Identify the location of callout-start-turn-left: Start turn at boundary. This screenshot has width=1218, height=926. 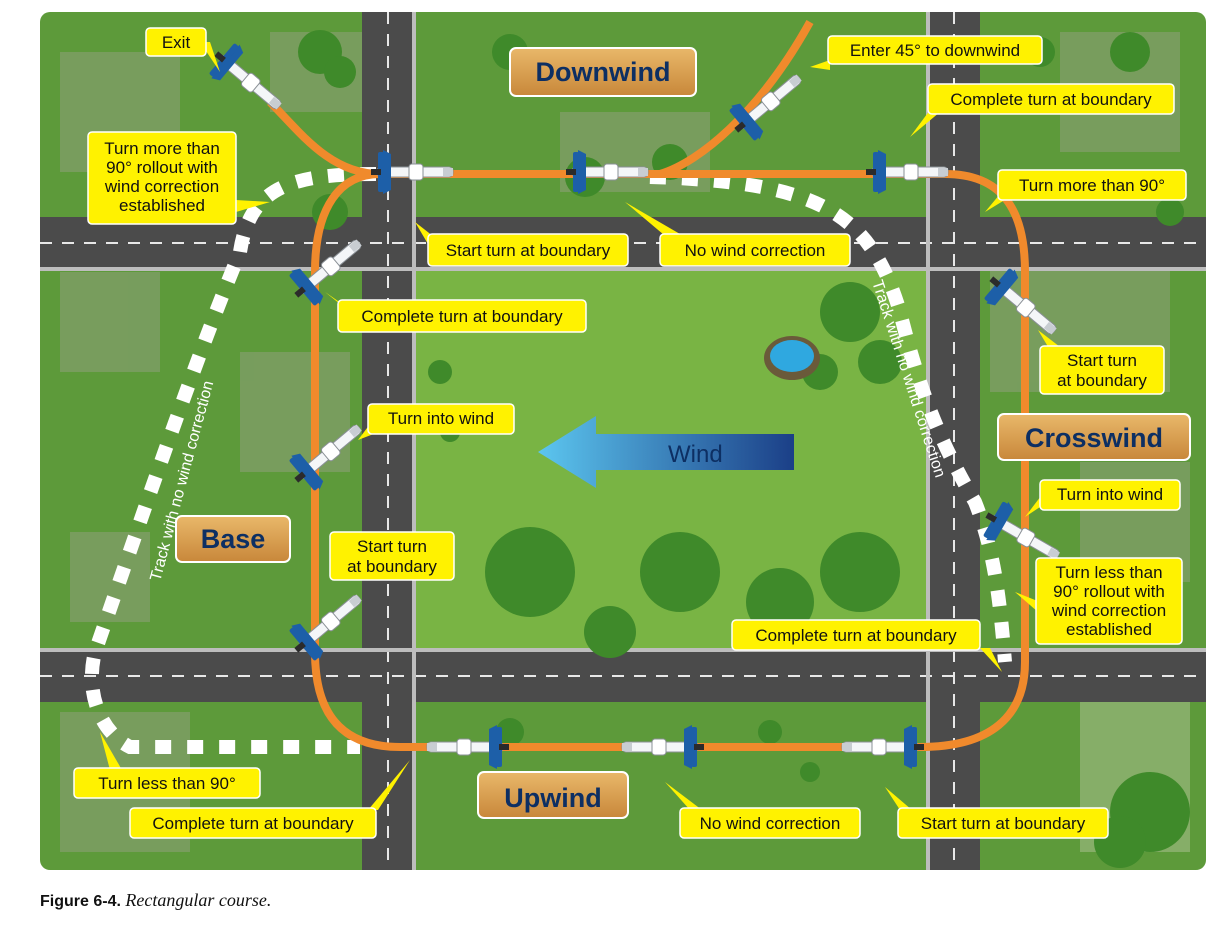
(392, 556).